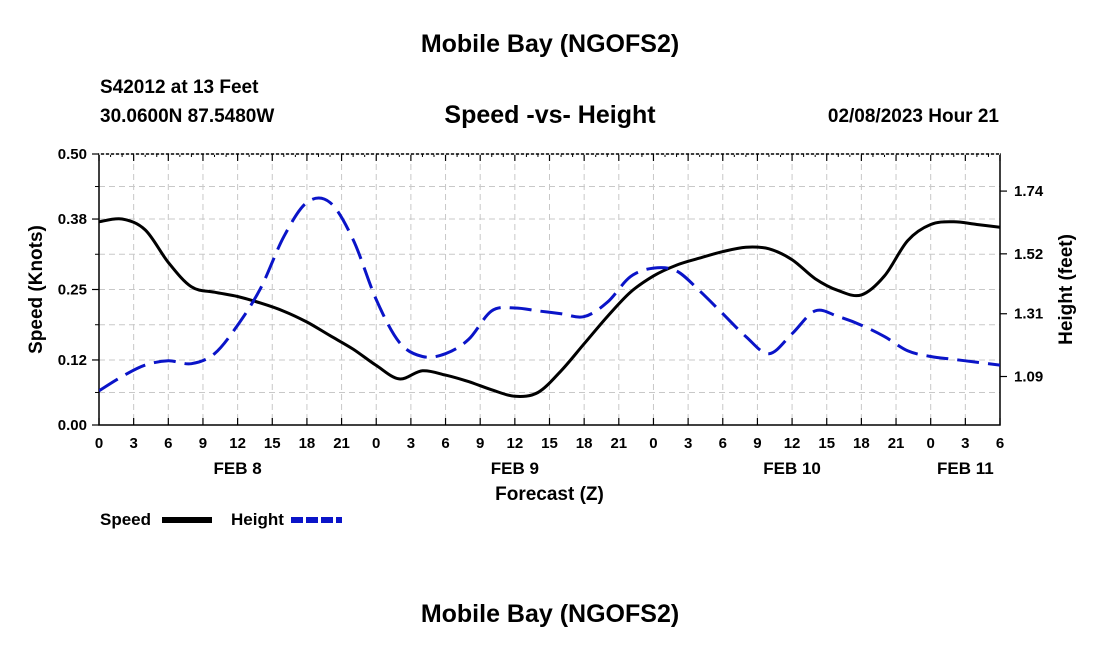  I want to click on y-tick-label: 0.25, so click(72, 290).